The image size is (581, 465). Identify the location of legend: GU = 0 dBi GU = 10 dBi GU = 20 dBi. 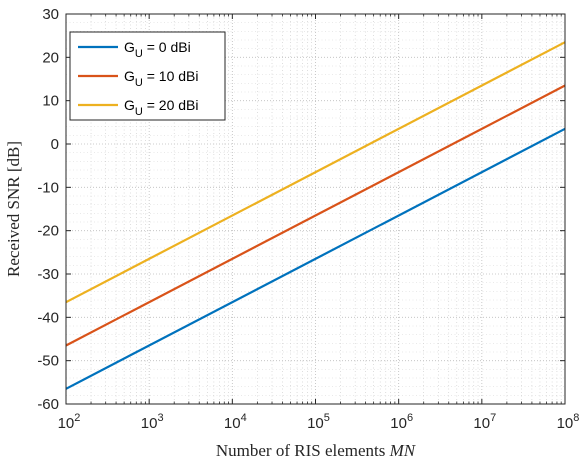
(147, 76).